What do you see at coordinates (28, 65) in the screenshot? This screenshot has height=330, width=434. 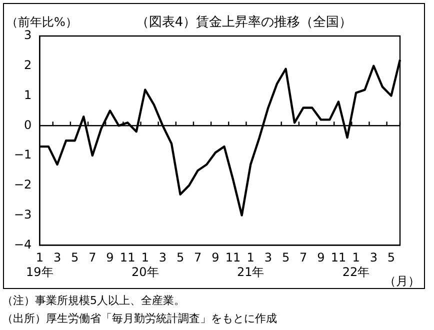 I see `y-tick-label: 2` at bounding box center [28, 65].